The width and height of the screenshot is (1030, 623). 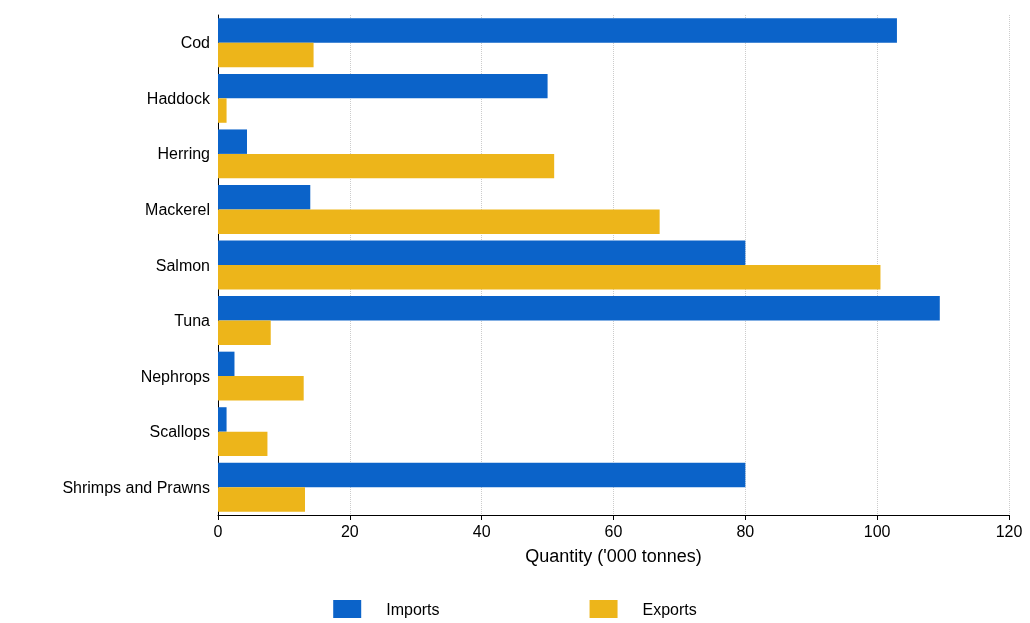 What do you see at coordinates (669, 609) in the screenshot?
I see `legend-label: Exports` at bounding box center [669, 609].